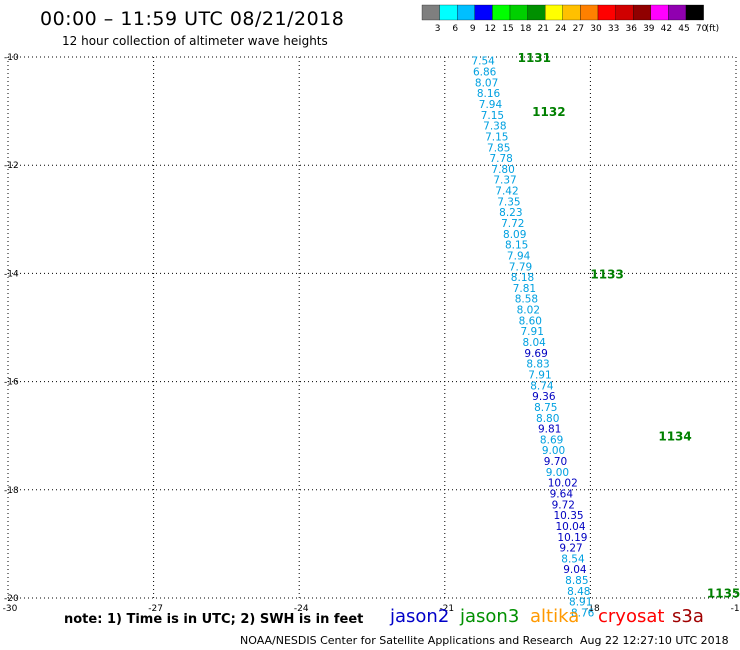  Describe the element at coordinates (500, 159) in the screenshot. I see `data-point-label: 7.78` at that location.